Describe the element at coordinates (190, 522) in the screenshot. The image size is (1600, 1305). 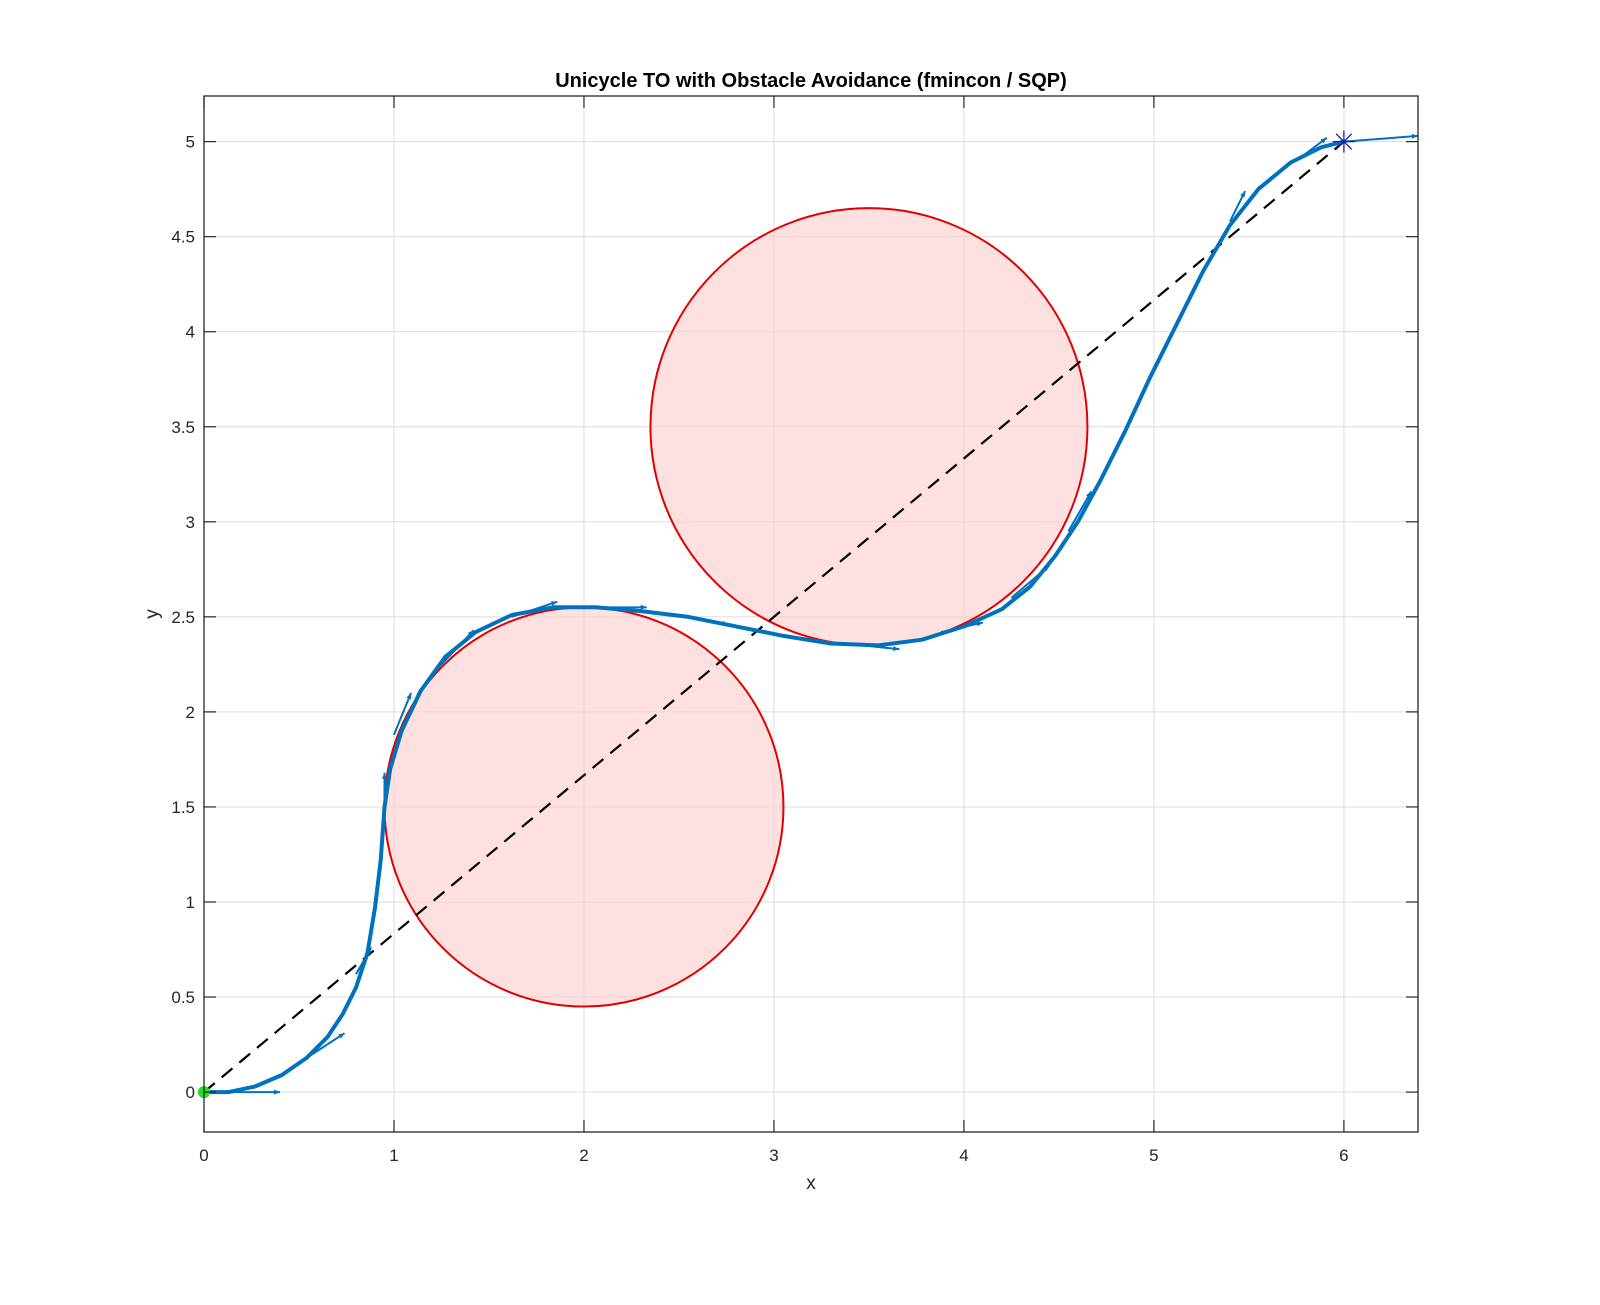
I see `y-tick-label: 3` at that location.